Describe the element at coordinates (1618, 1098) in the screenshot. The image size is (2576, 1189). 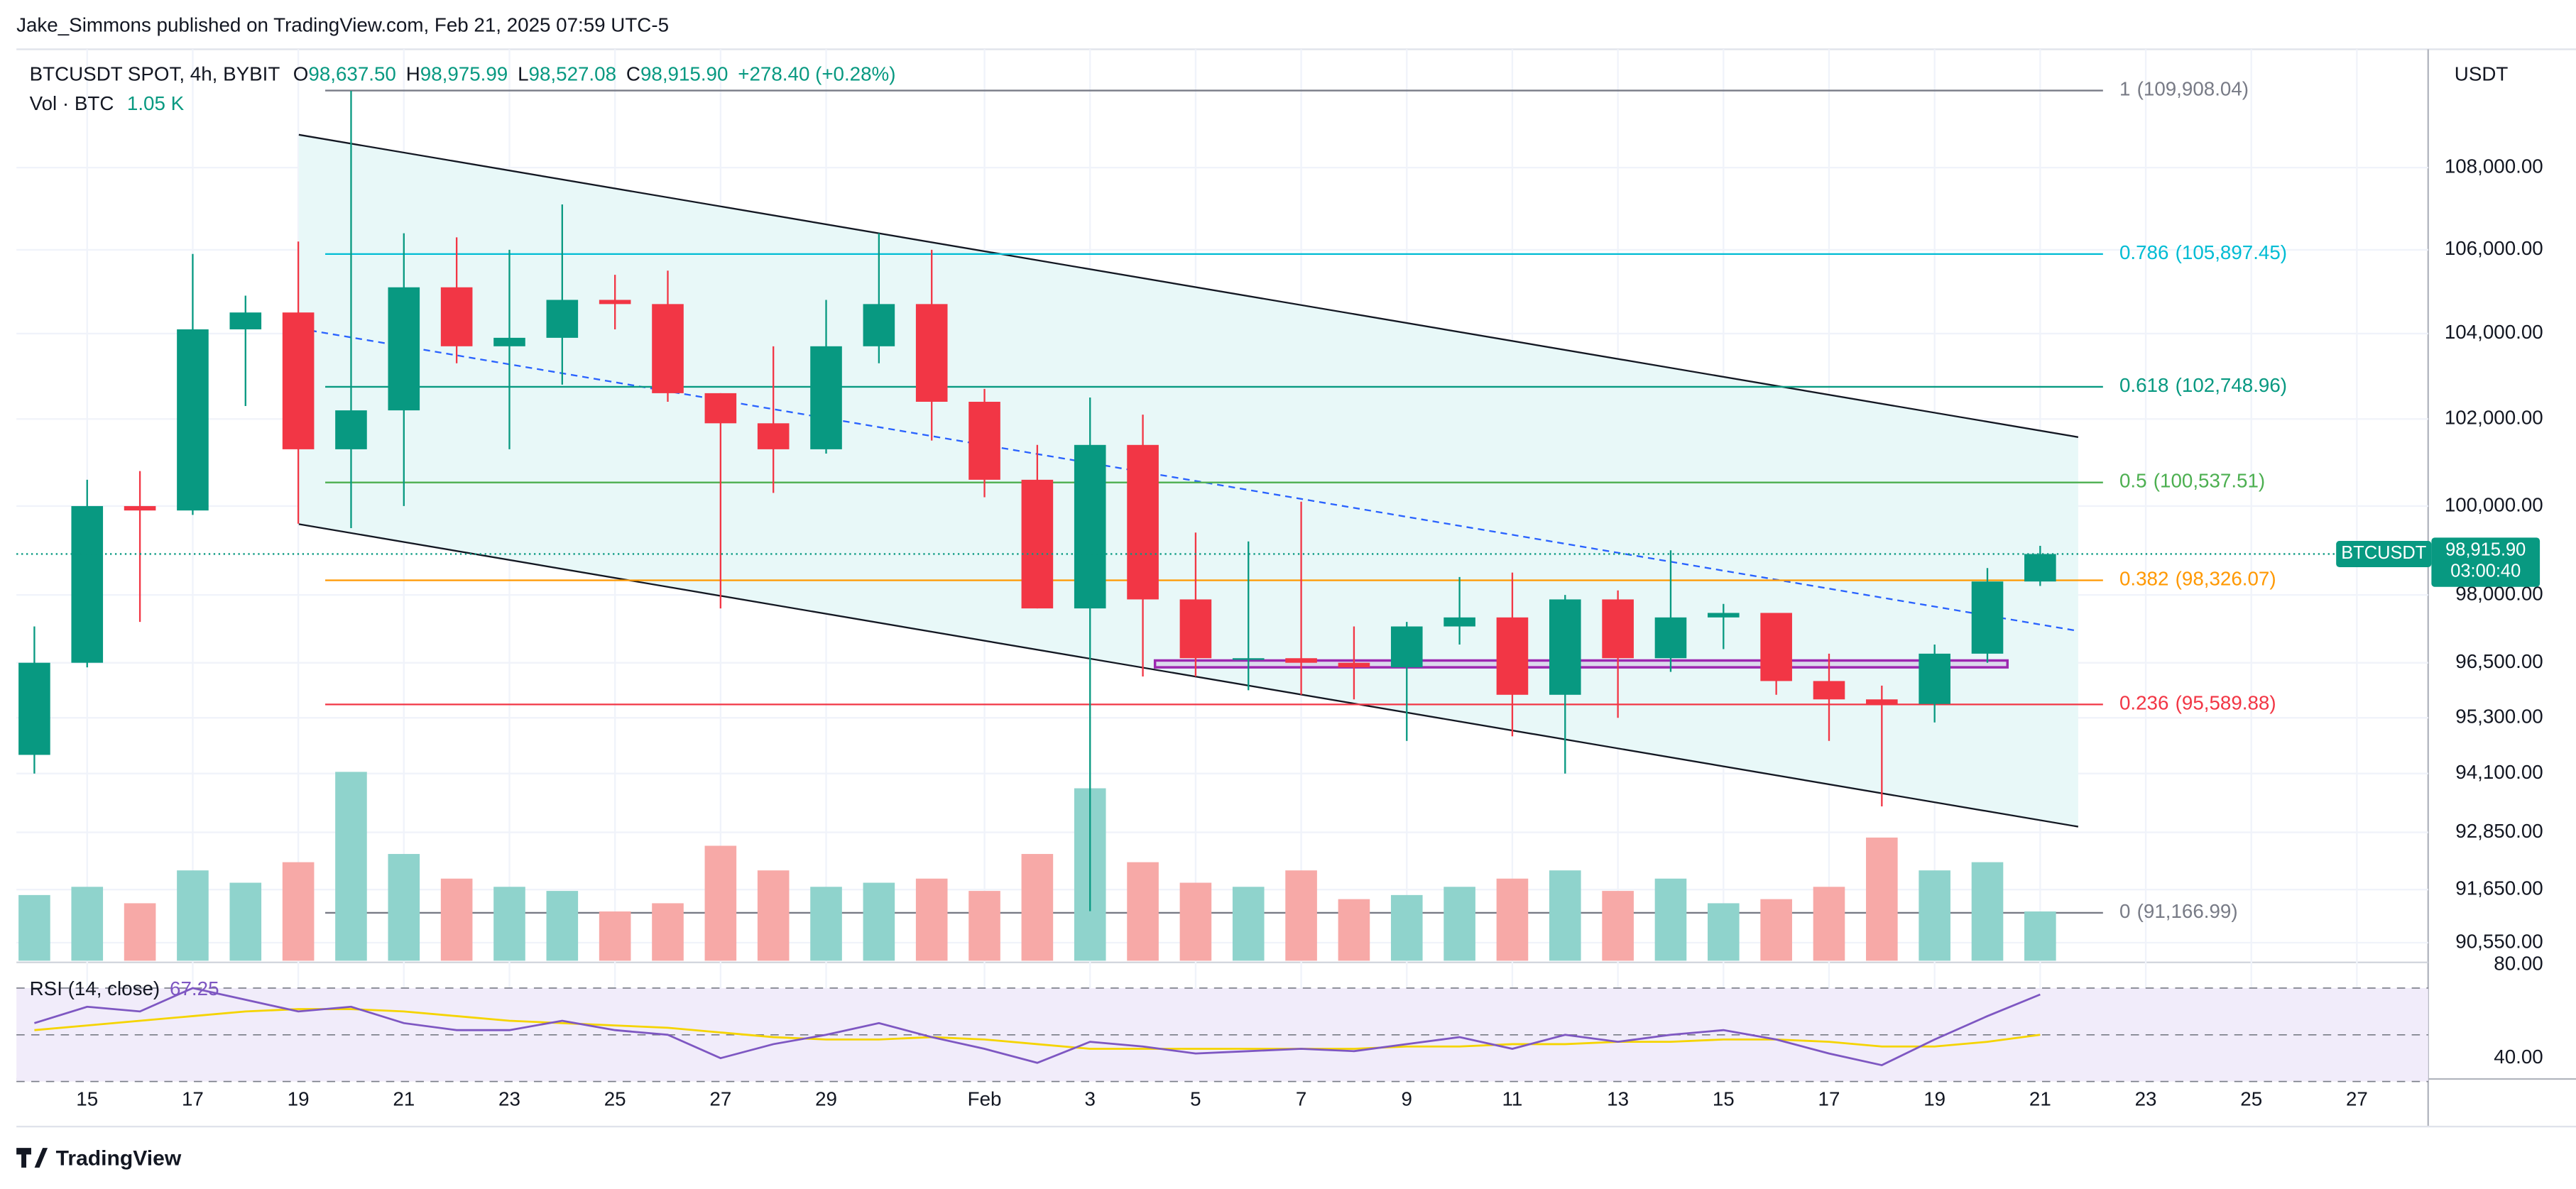
I see `x-tick-label: 13` at that location.